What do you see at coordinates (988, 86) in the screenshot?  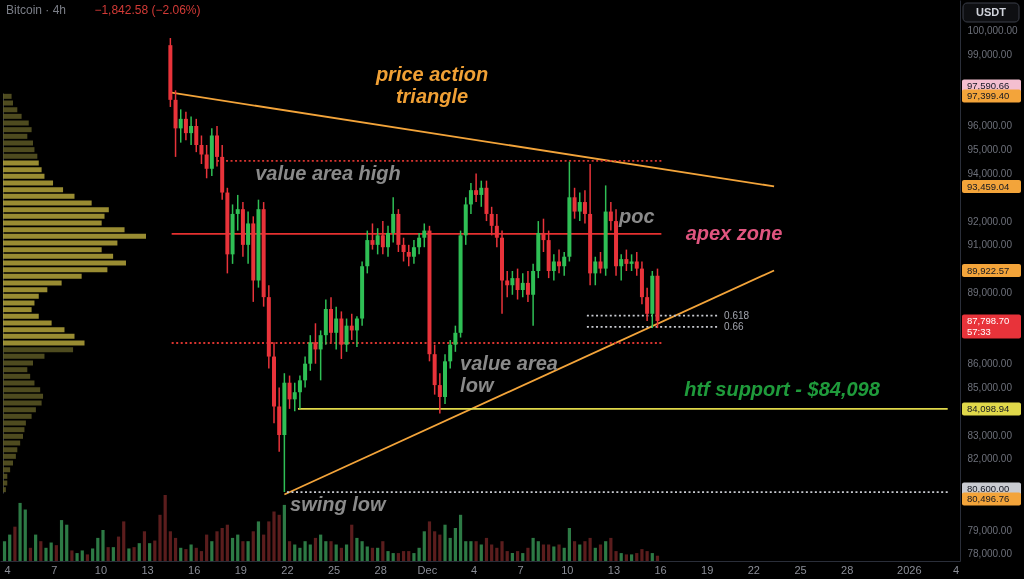 I see `y-tick-label: 97,590.66` at bounding box center [988, 86].